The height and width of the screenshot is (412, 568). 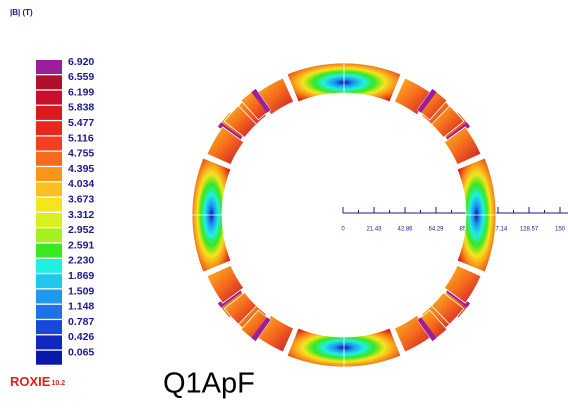 I want to click on legend-value: 6.199, so click(x=81, y=92).